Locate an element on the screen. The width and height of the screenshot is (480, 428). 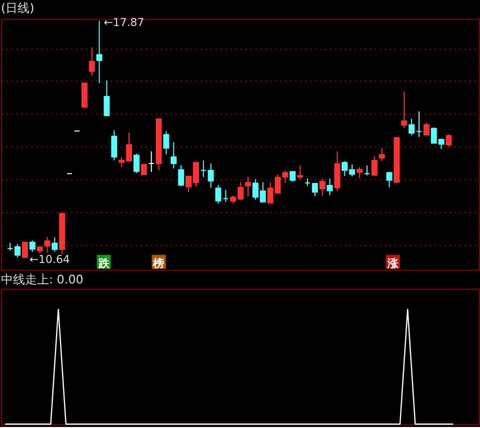
chart-title: (日线) is located at coordinates (17, 7).